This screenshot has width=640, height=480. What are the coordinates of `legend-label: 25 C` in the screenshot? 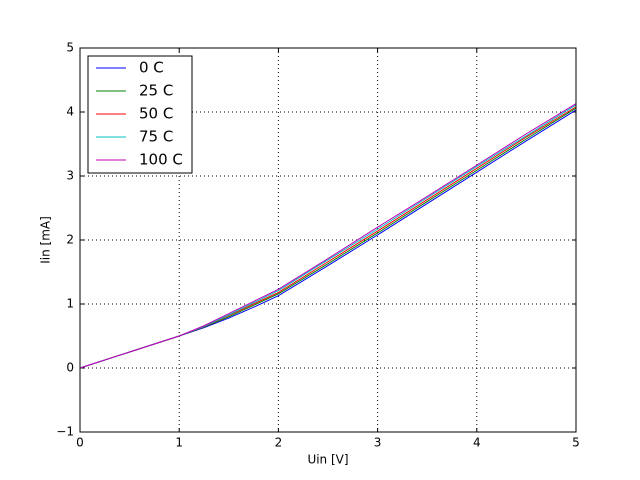 It's located at (156, 91).